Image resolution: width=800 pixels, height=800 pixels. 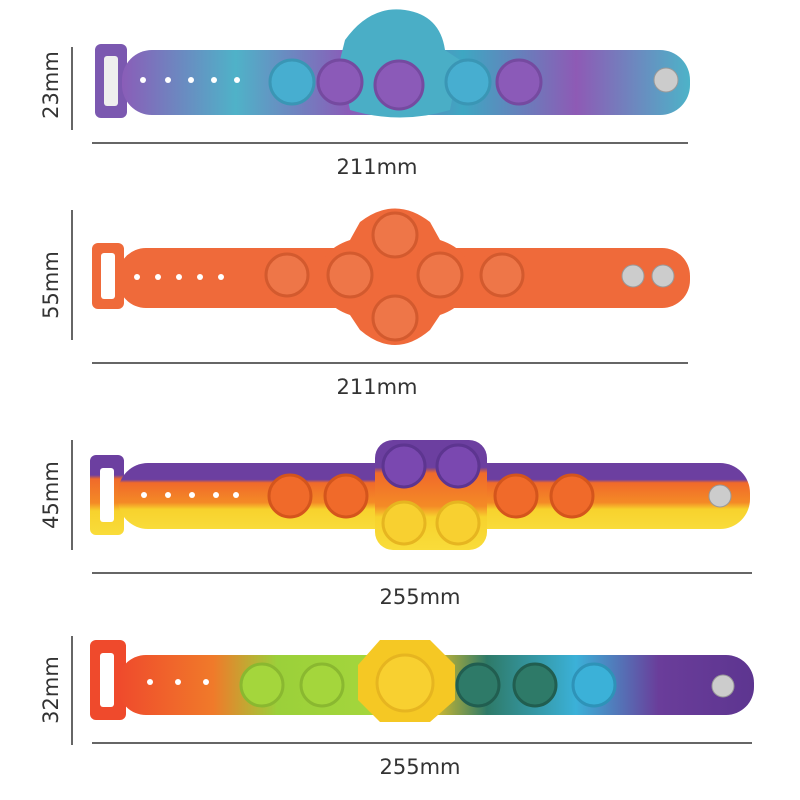 What do you see at coordinates (51, 495) in the screenshot?
I see `height-label: 45mm` at bounding box center [51, 495].